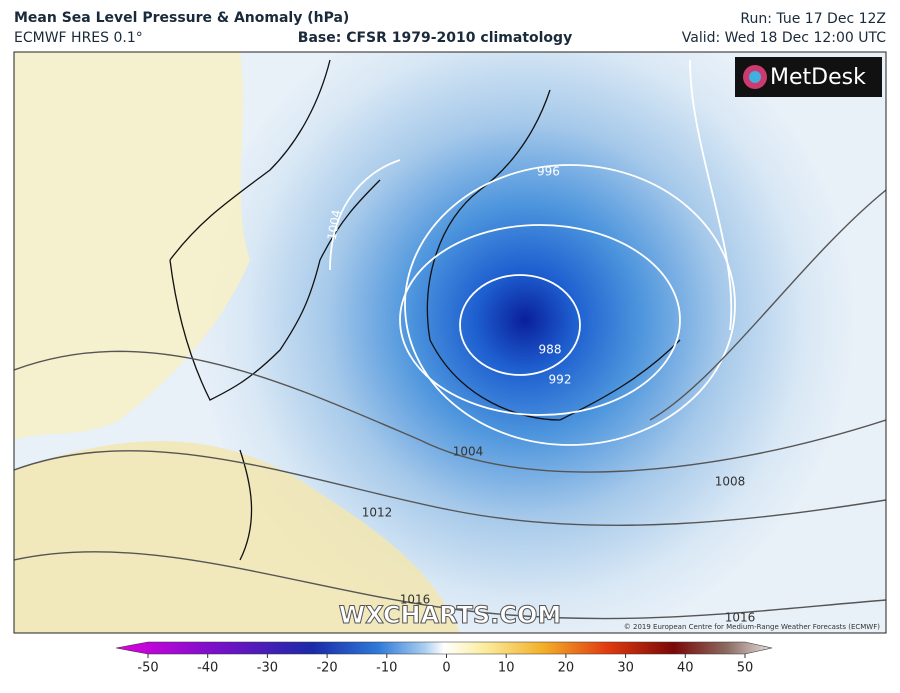 This screenshot has width=900, height=693. I want to click on contour-label: 988, so click(550, 350).